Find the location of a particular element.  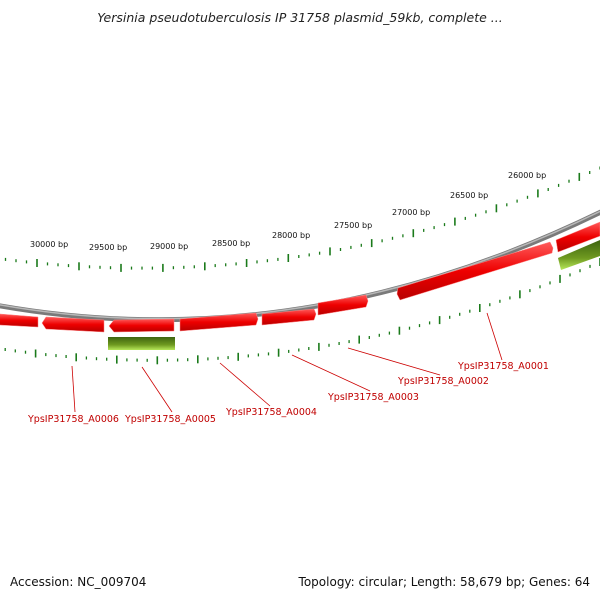

tick-label: 30000 bp is located at coordinates (49, 244).